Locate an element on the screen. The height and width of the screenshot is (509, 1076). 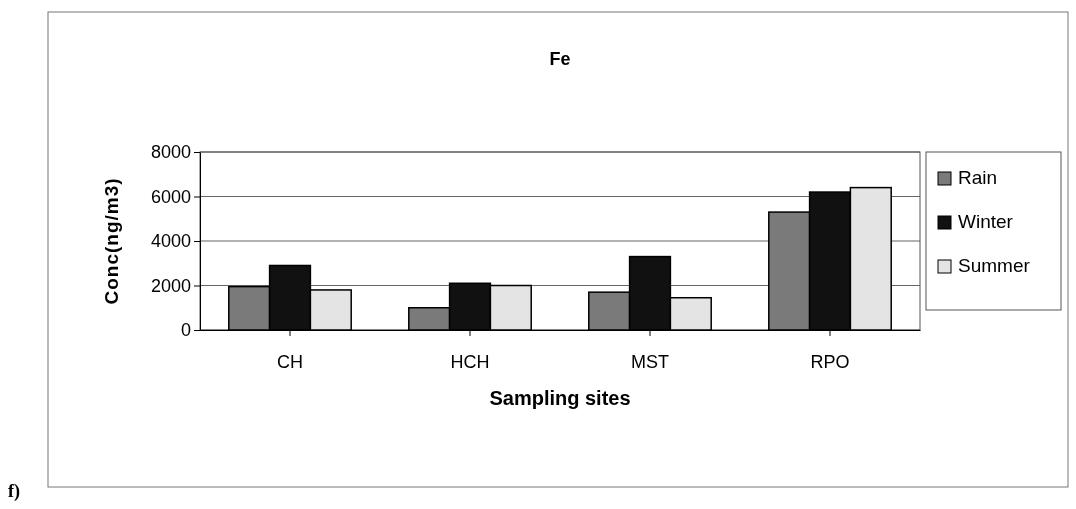
legend-label: Summer is located at coordinates (994, 265).